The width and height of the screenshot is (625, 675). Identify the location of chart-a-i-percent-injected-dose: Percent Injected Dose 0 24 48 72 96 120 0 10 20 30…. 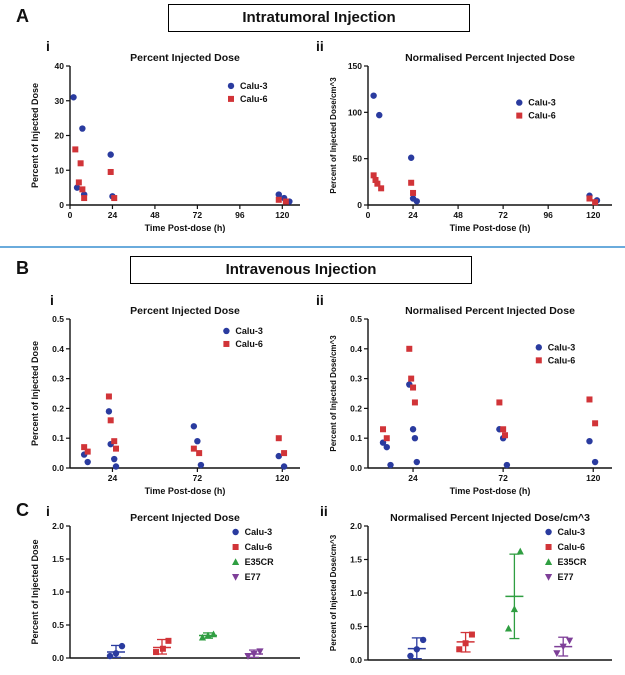
(165, 142).